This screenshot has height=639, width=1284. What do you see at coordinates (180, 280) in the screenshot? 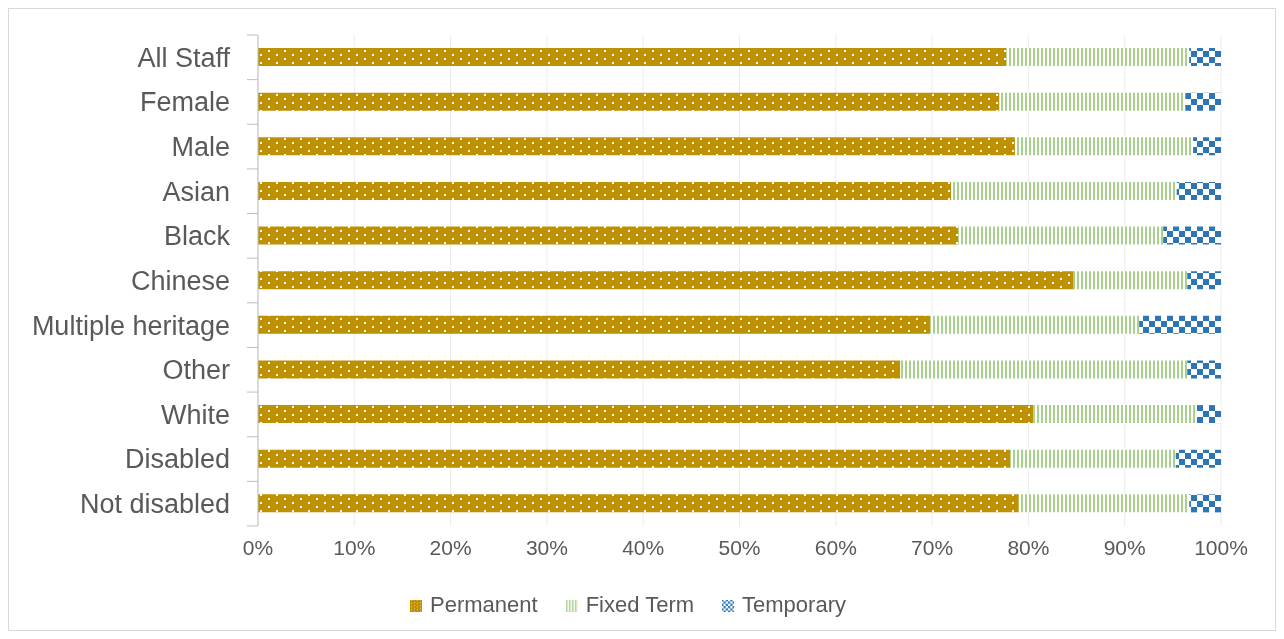
I see `y-tick-label: Chinese` at bounding box center [180, 280].